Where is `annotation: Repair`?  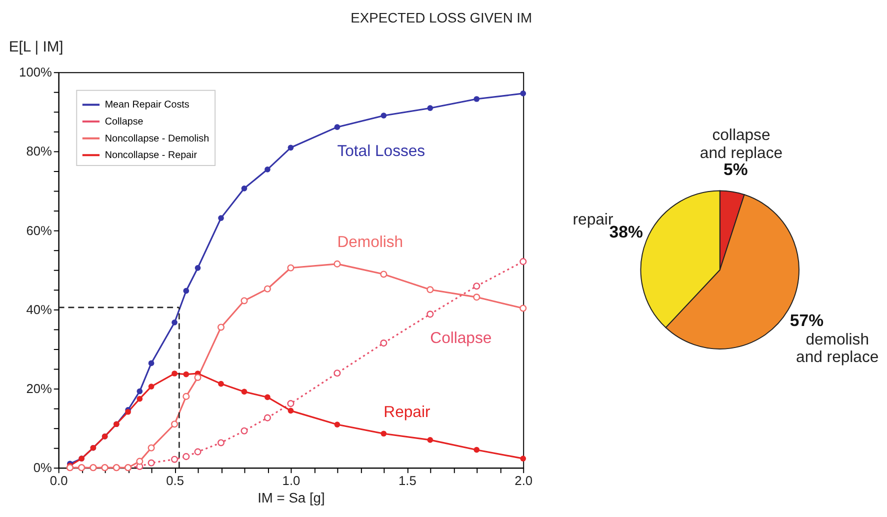
annotation: Repair is located at coordinates (407, 412).